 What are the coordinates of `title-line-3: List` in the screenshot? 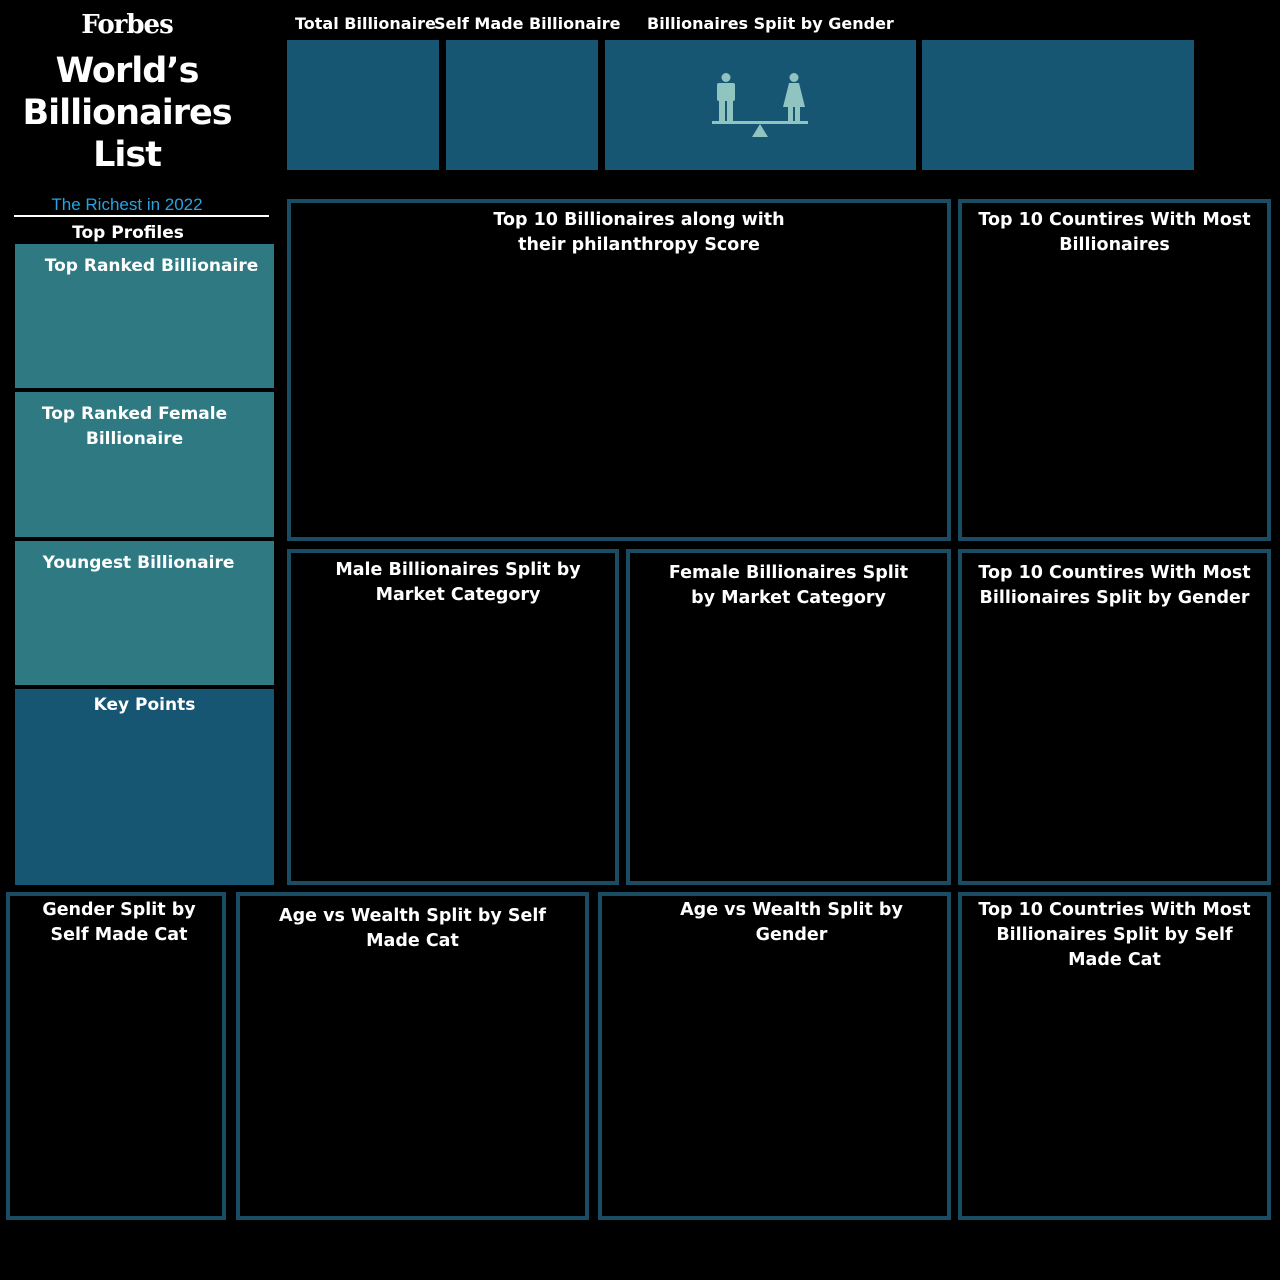 It's located at (127, 155).